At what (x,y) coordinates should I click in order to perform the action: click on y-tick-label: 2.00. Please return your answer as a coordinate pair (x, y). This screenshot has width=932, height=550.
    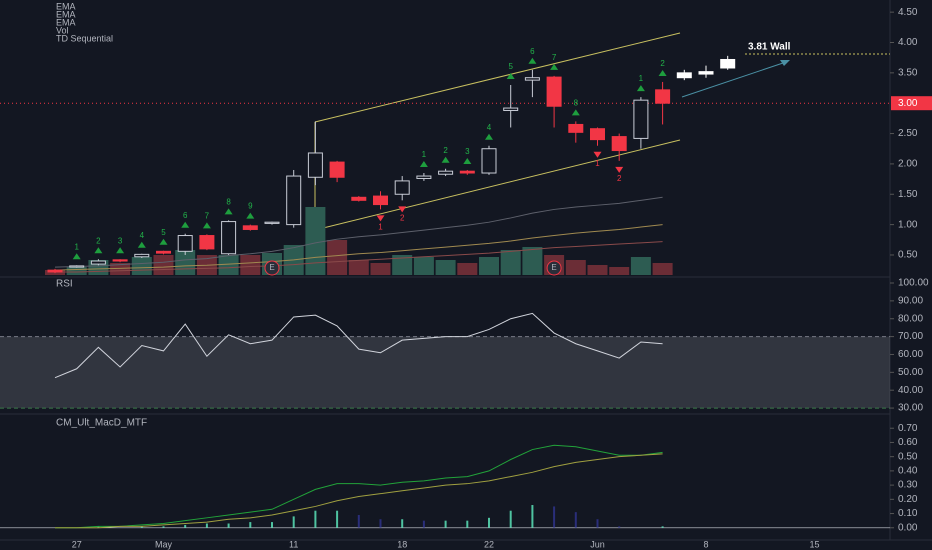
    Looking at the image, I should click on (908, 164).